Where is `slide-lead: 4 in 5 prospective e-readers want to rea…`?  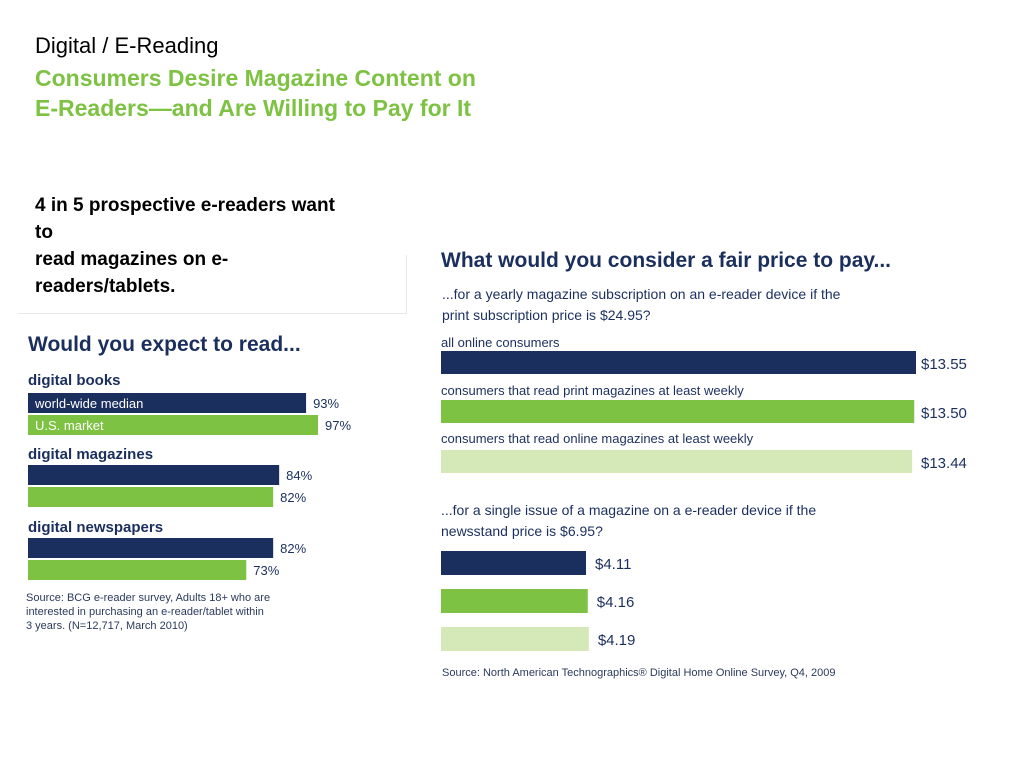 slide-lead: 4 in 5 prospective e-readers want to rea… is located at coordinates (220, 246).